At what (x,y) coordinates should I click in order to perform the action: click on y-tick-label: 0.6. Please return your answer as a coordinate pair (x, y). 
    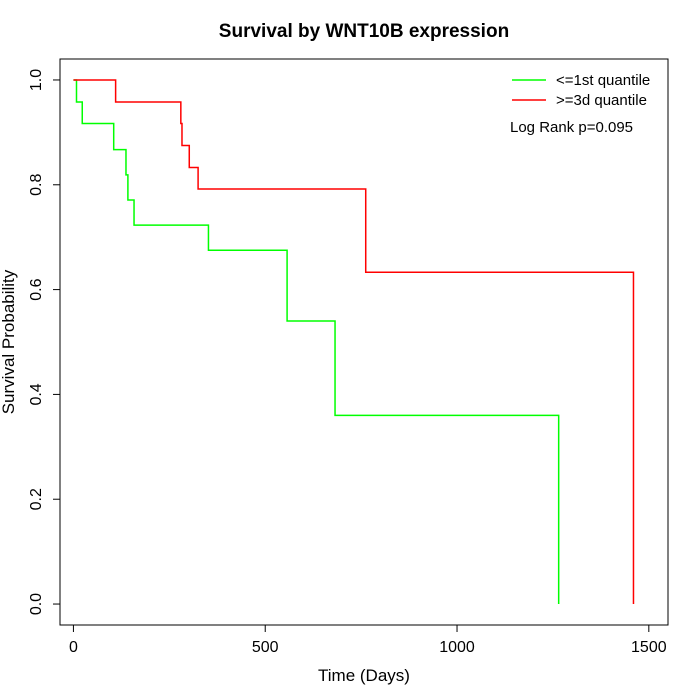
    Looking at the image, I should click on (36, 289).